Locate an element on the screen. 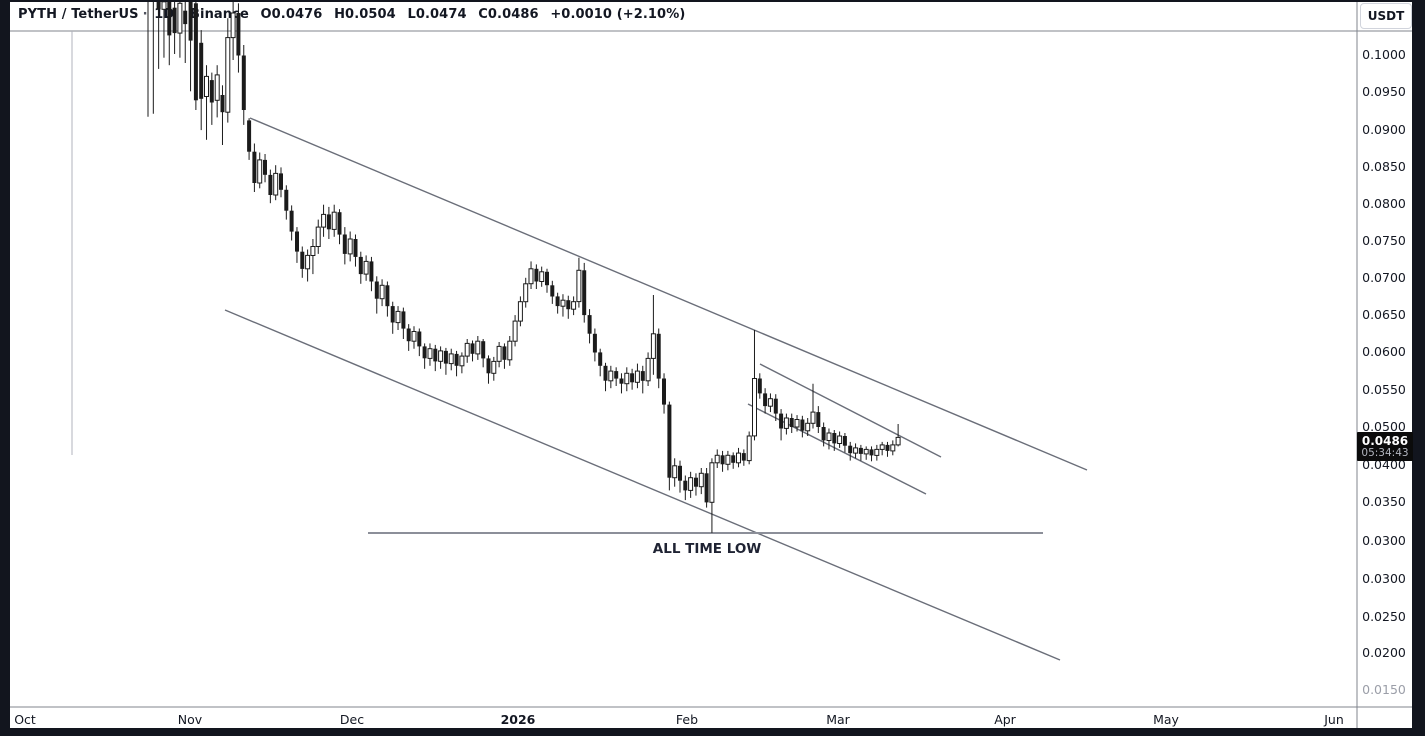 The width and height of the screenshot is (1425, 736). candle-close-countdown: 05:34:43 is located at coordinates (1385, 453).